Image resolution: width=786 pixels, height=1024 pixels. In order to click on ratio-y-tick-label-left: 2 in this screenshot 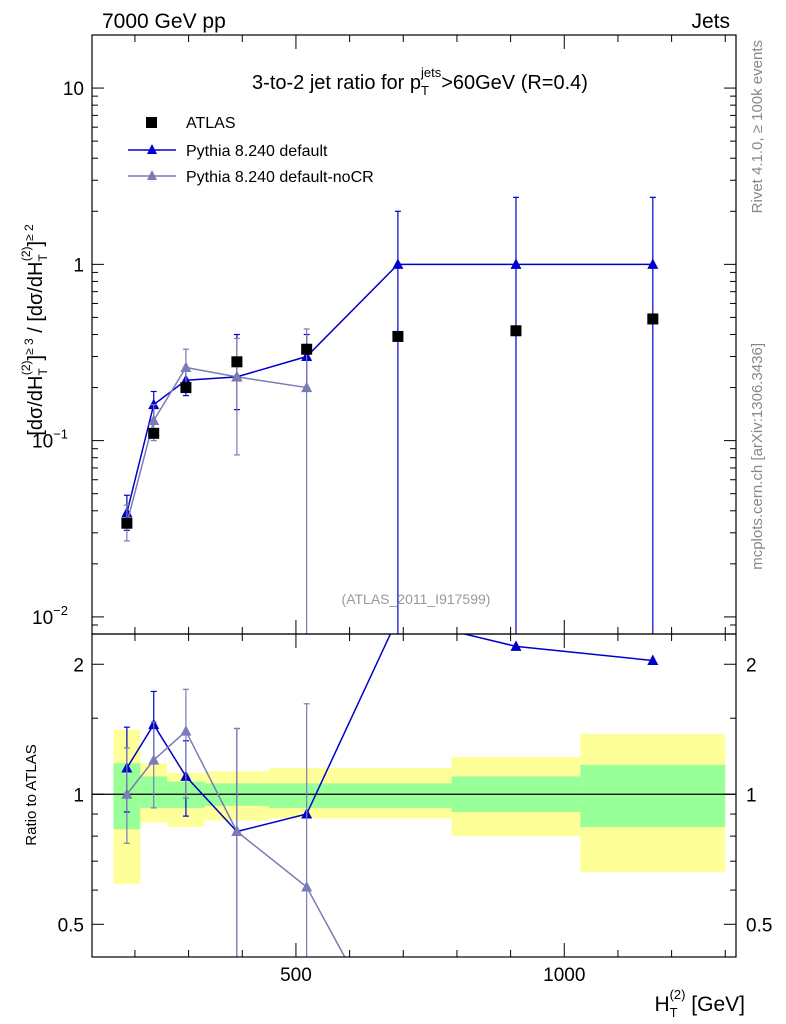, I will do `click(78, 665)`.